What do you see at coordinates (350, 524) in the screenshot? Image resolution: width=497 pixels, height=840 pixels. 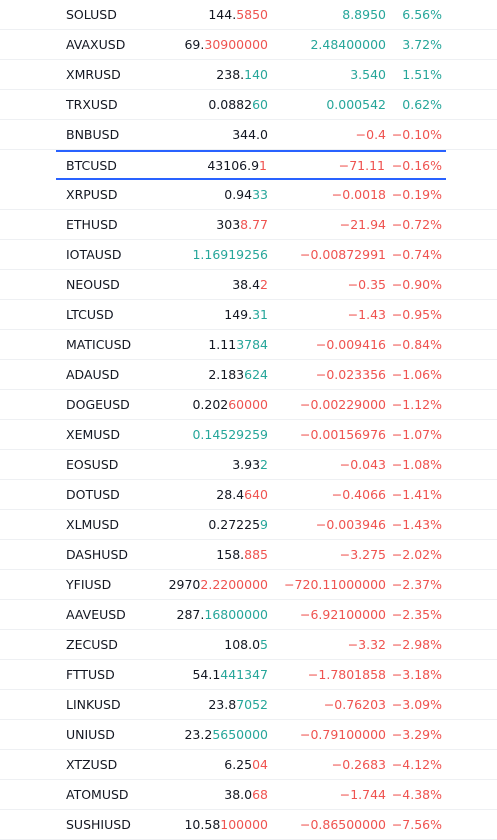 I see `change-value: −0.003946` at bounding box center [350, 524].